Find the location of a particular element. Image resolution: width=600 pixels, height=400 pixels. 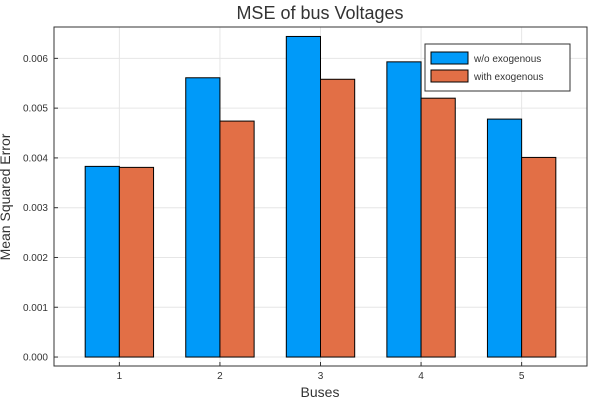

x-tick-label: 2 is located at coordinates (220, 376).